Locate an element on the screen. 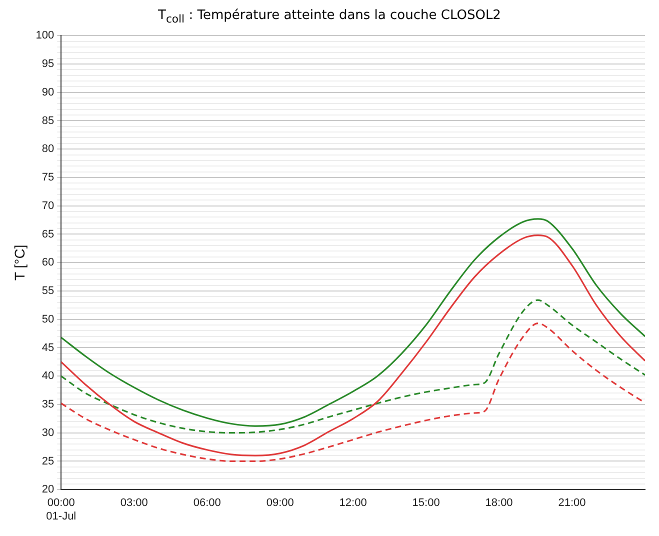 This screenshot has width=659, height=536. x-tick-label: 18:00 is located at coordinates (499, 503).